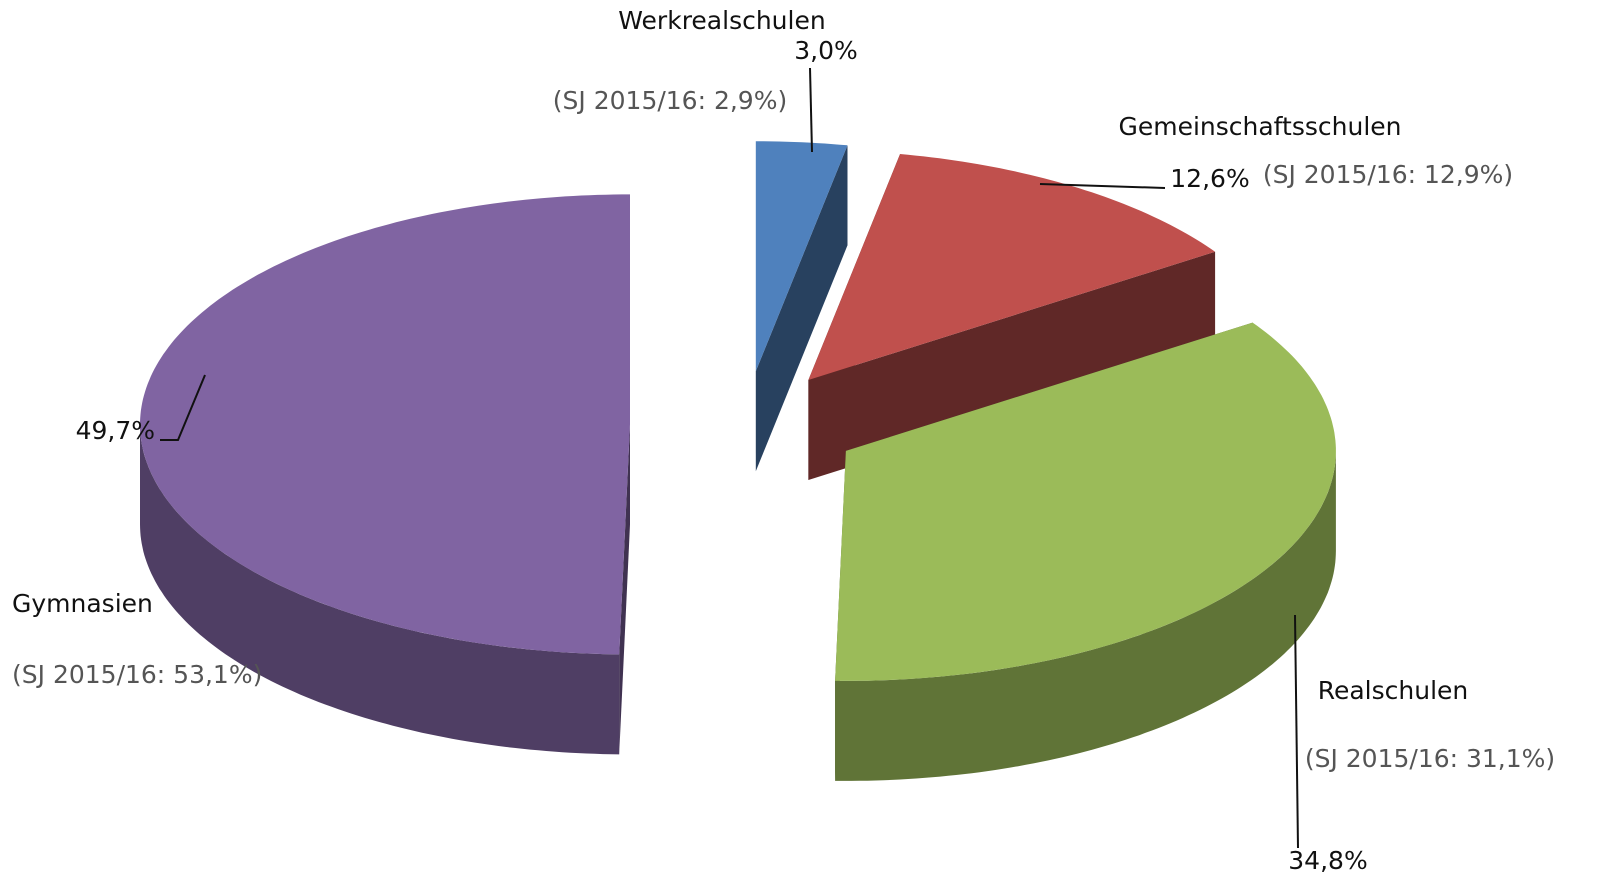 This screenshot has width=1597, height=896. Describe the element at coordinates (82, 603) in the screenshot. I see `slice-label: Gymnasien` at that location.